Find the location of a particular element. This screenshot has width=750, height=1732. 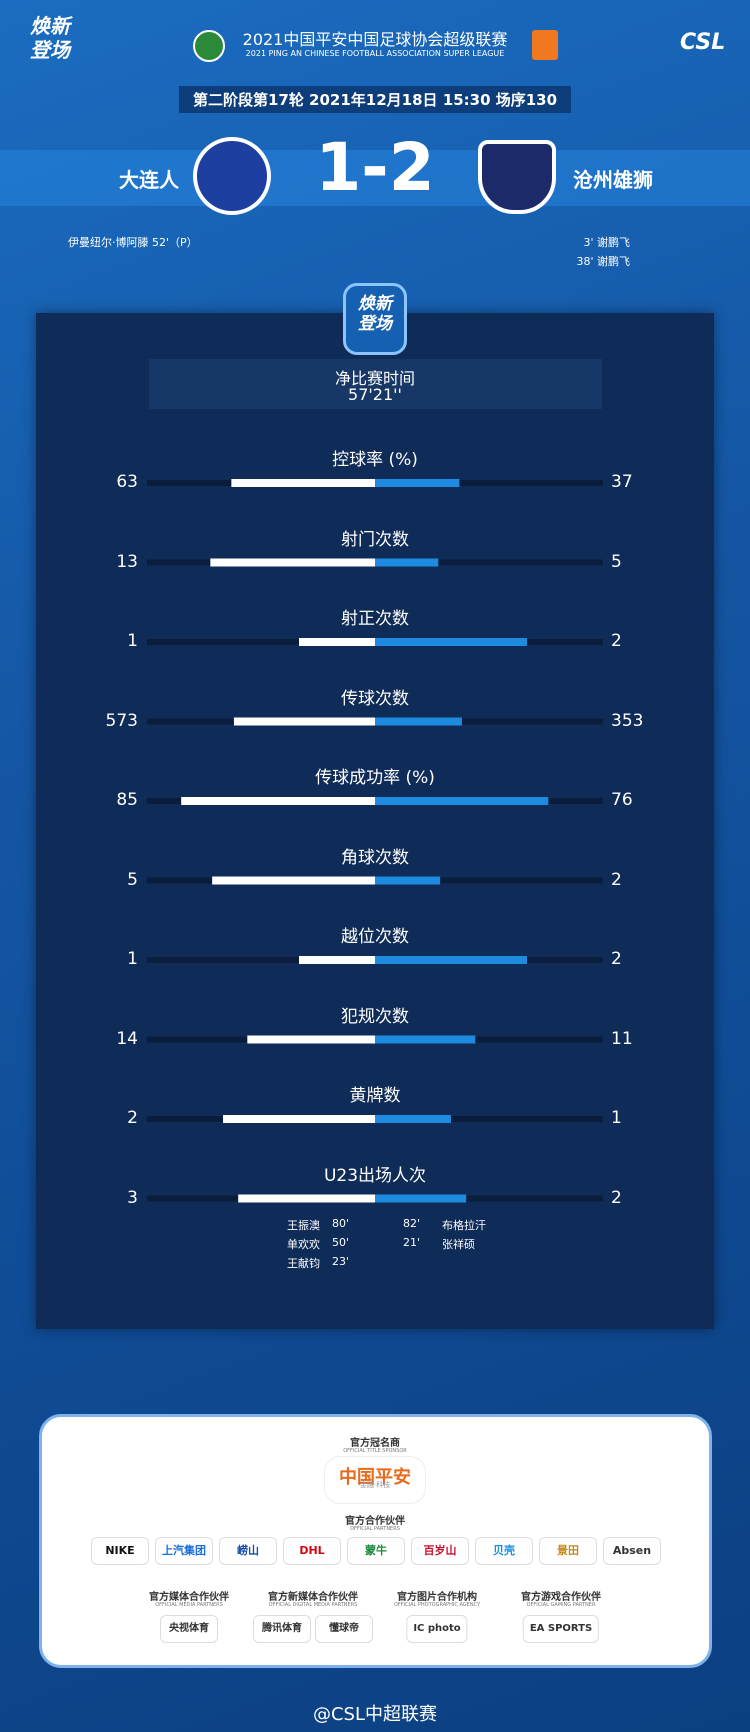

away-scorer: 3' 谢鹏飞 is located at coordinates (606, 242).